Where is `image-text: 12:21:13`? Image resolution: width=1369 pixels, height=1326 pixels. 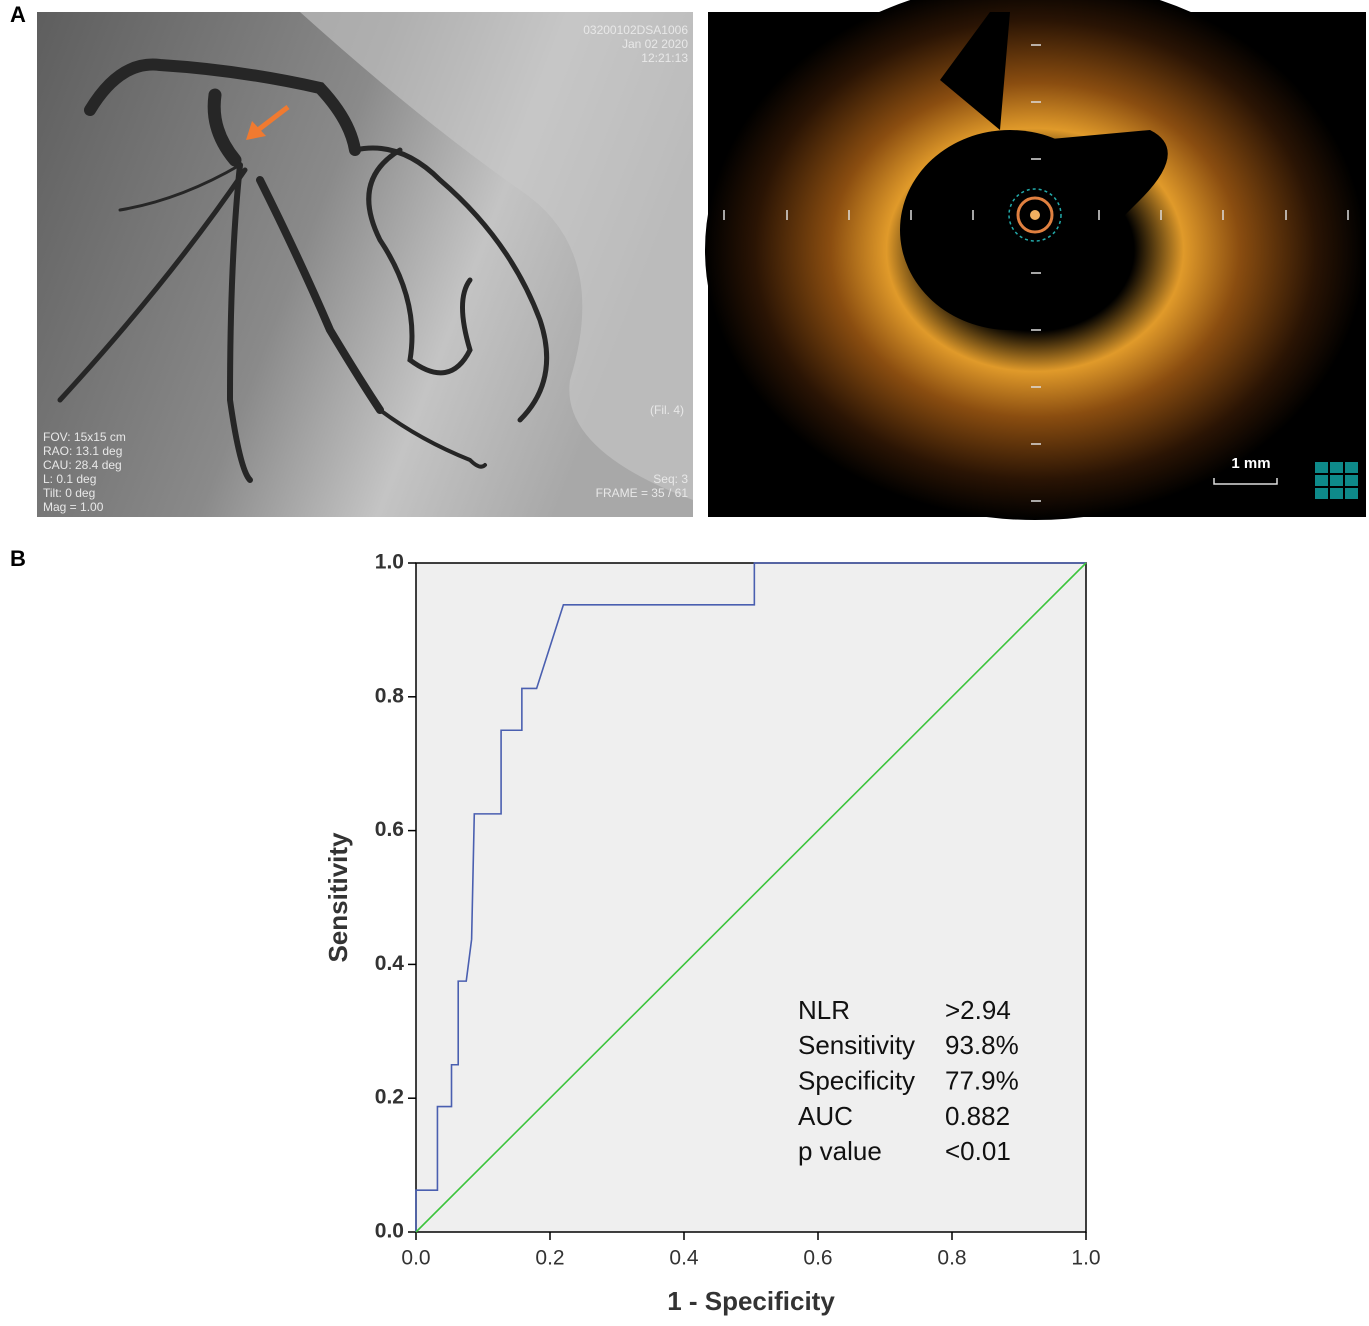 image-text: 12:21:13 is located at coordinates (664, 58).